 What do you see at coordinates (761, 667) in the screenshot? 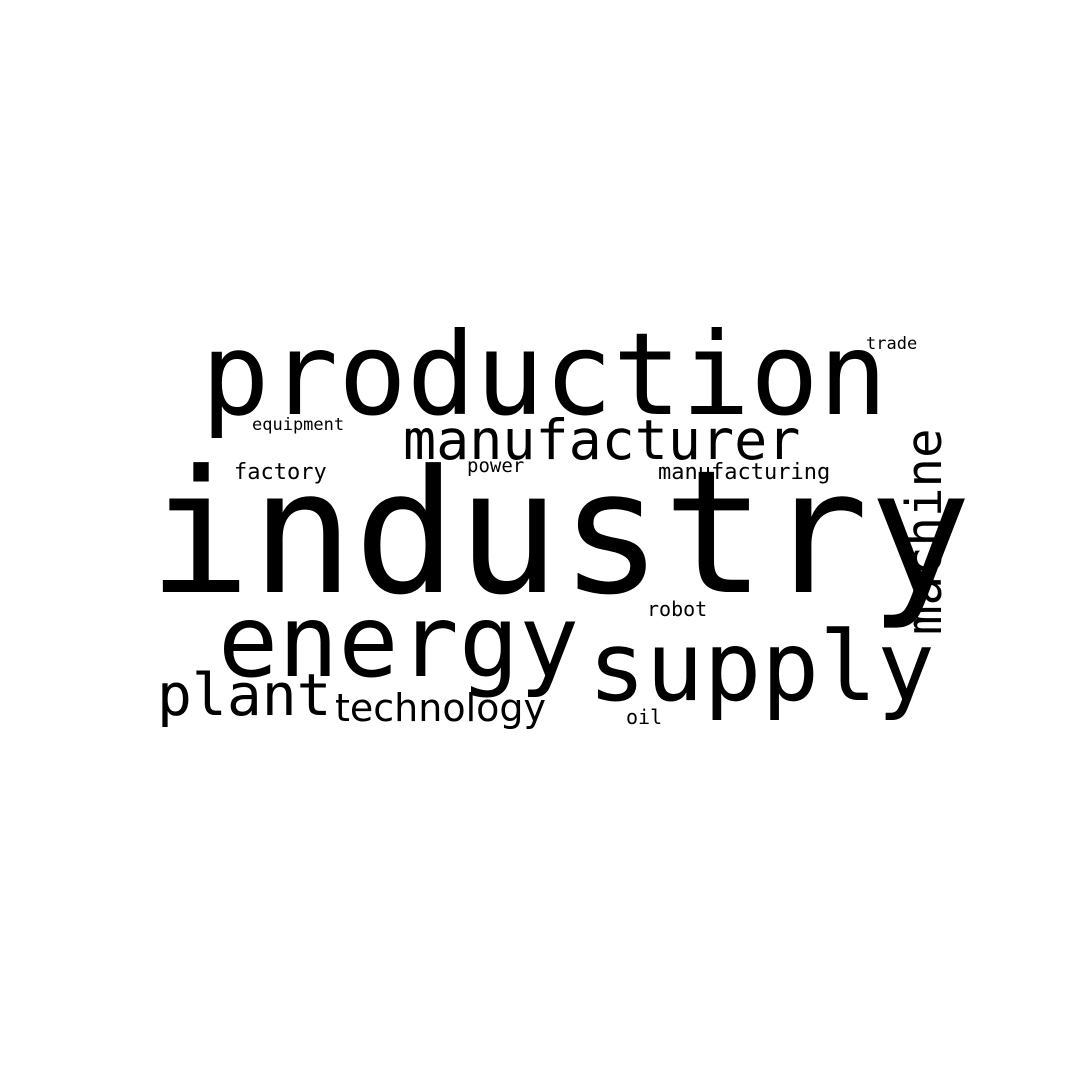
I see `word-supply: supply` at bounding box center [761, 667].